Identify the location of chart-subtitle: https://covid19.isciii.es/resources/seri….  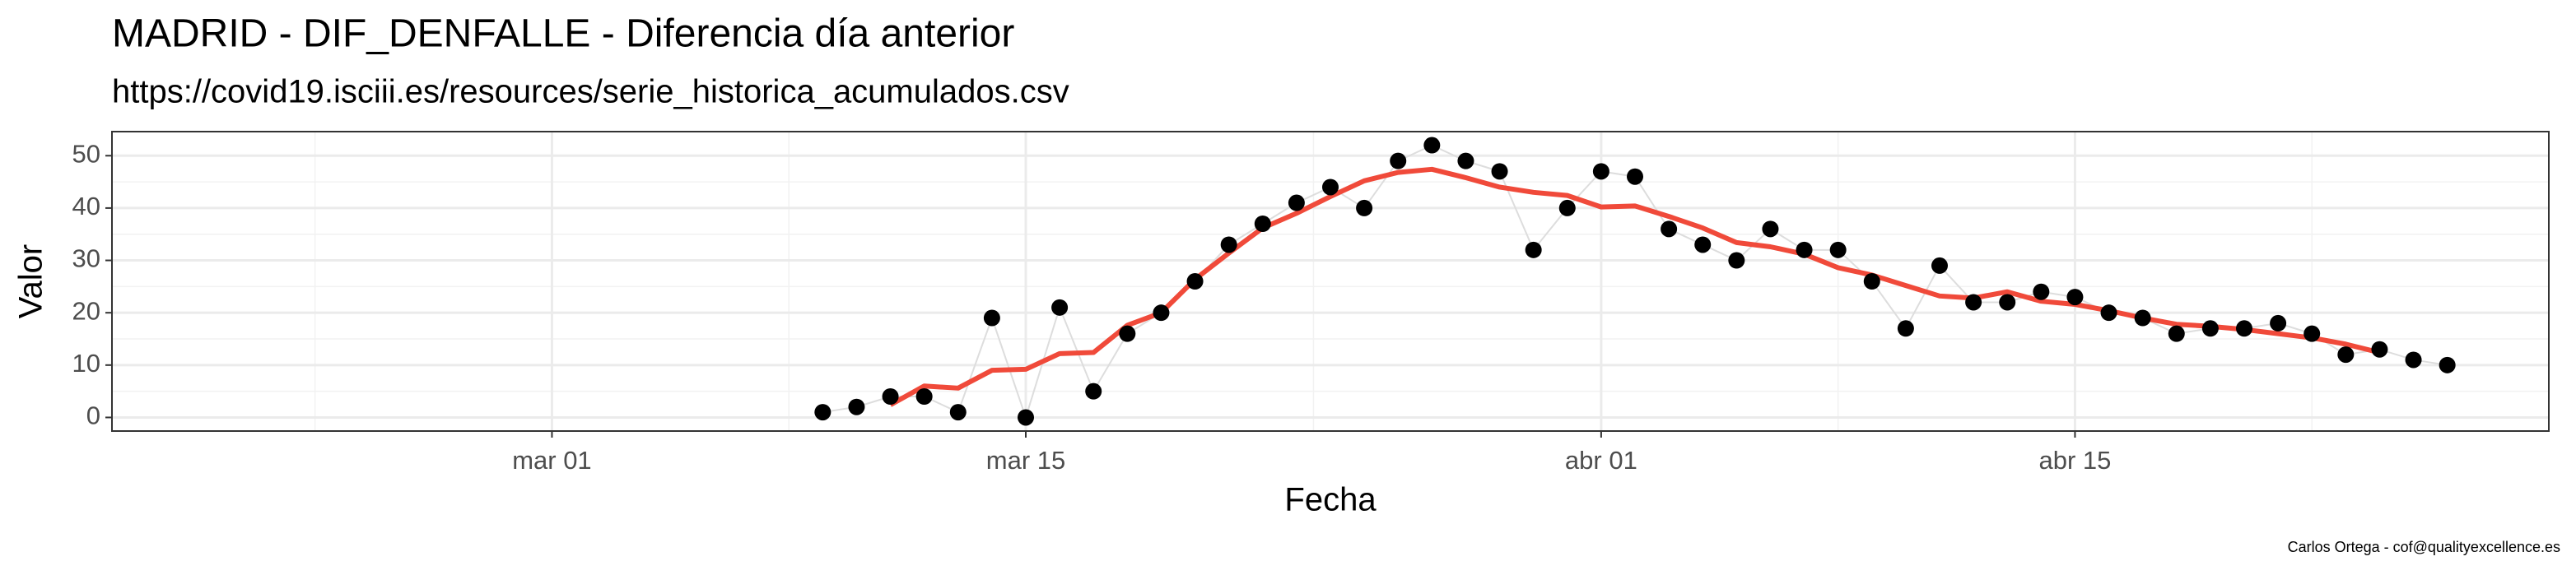
(590, 92).